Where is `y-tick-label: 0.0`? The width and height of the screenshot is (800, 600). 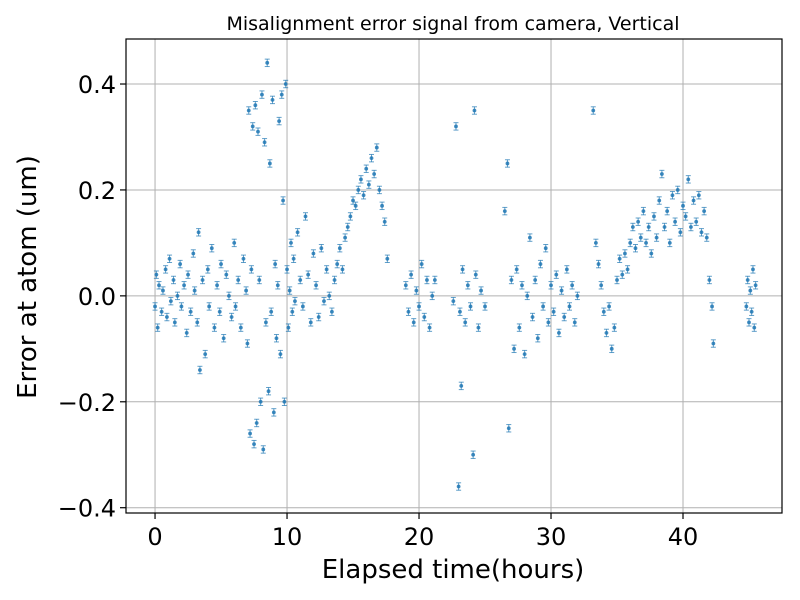
y-tick-label: 0.0 is located at coordinates (97, 297).